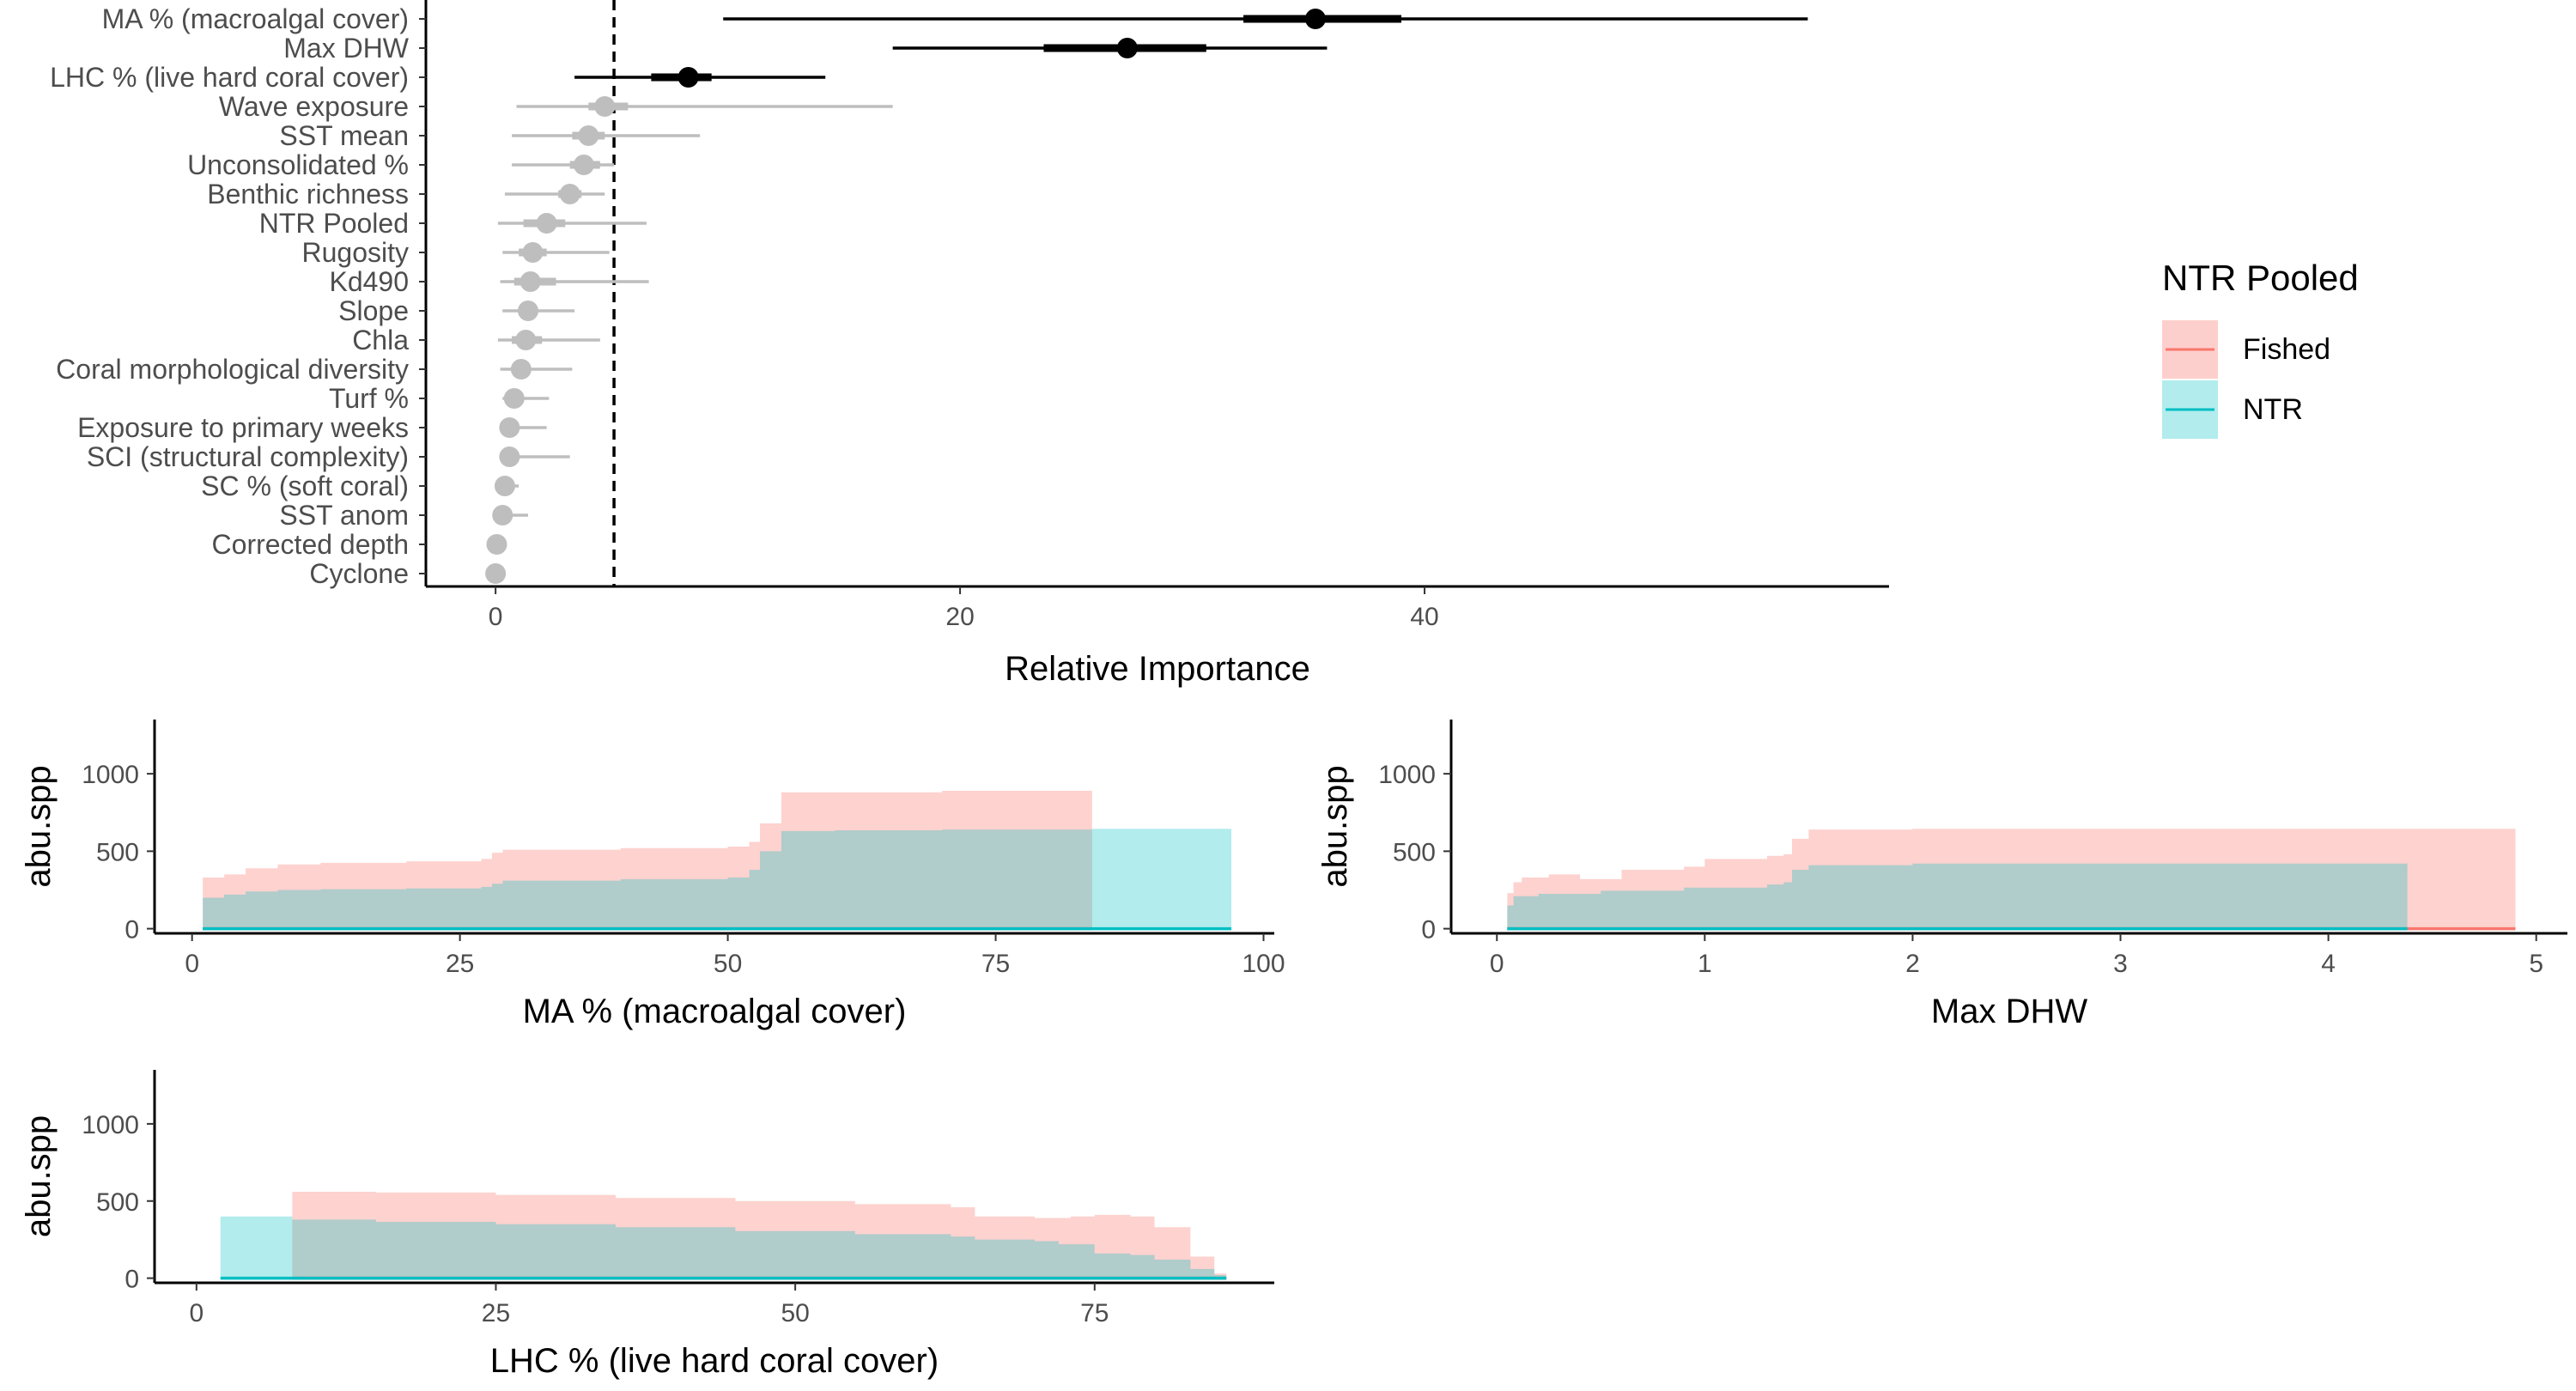 The image size is (2576, 1391). Describe the element at coordinates (1912, 964) in the screenshot. I see `x-tick-label-2: 2` at that location.